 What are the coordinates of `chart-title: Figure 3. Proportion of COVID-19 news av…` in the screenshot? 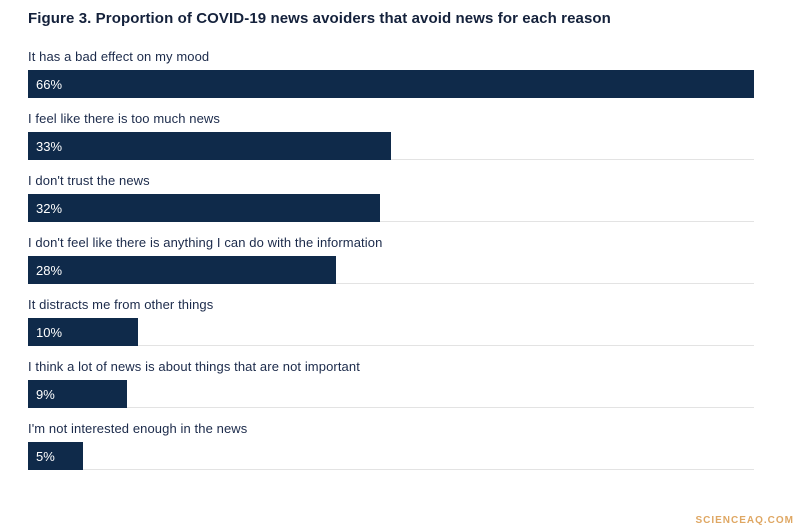 It's located at (319, 18).